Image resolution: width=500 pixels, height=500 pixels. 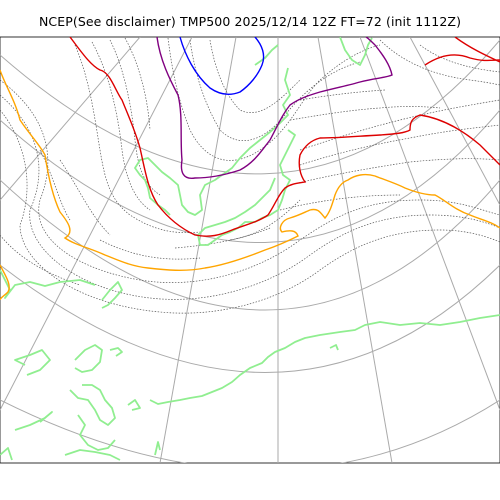 I want to click on contour-orange, so click(x=5, y=282).